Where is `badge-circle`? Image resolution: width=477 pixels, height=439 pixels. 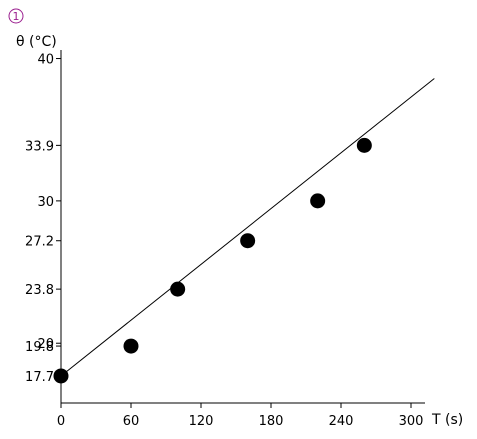
badge-circle is located at coordinates (16, 16).